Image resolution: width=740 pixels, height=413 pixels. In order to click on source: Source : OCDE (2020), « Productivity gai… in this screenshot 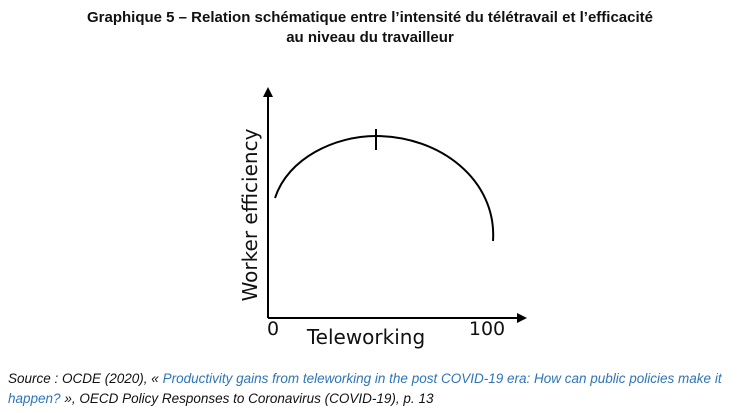, I will do `click(372, 389)`.